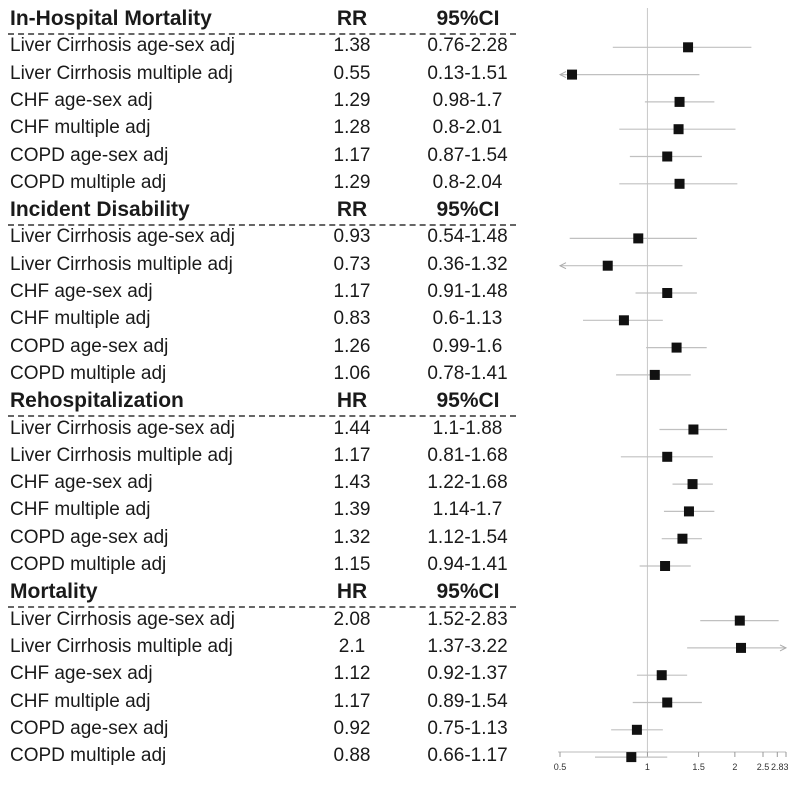 The height and width of the screenshot is (785, 788). What do you see at coordinates (100, 210) in the screenshot?
I see `section-title: Incident Disability` at bounding box center [100, 210].